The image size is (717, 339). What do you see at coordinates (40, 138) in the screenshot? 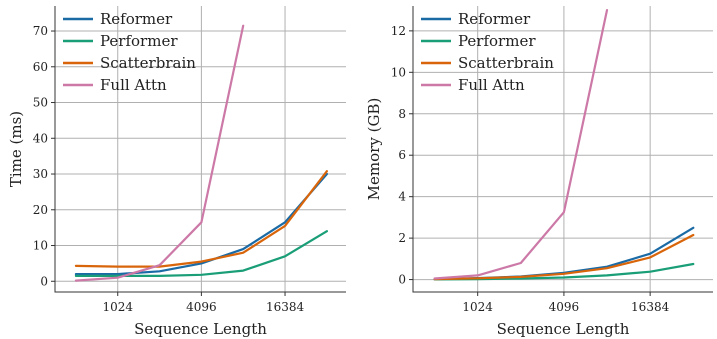
I see `time-y-tick-label: 40` at bounding box center [40, 138].